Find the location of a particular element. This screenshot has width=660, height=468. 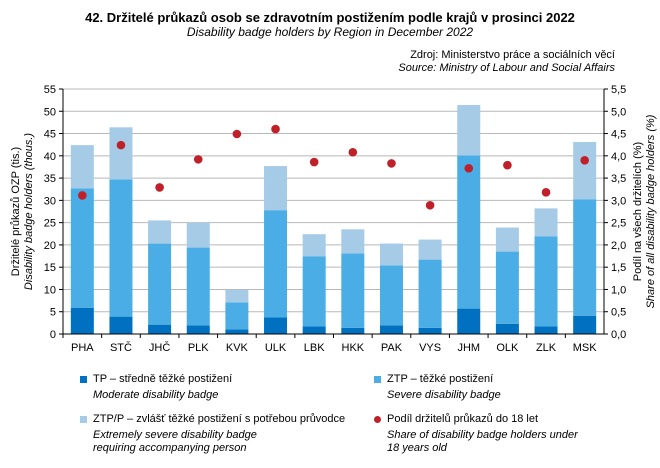

bar-LBK-s2 is located at coordinates (314, 245).